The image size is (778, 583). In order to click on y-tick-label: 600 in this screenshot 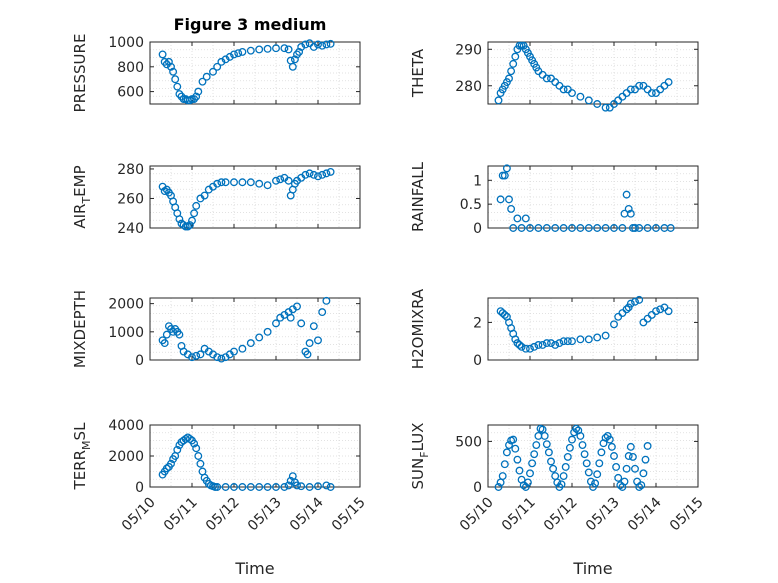, I will do `click(130, 93)`.